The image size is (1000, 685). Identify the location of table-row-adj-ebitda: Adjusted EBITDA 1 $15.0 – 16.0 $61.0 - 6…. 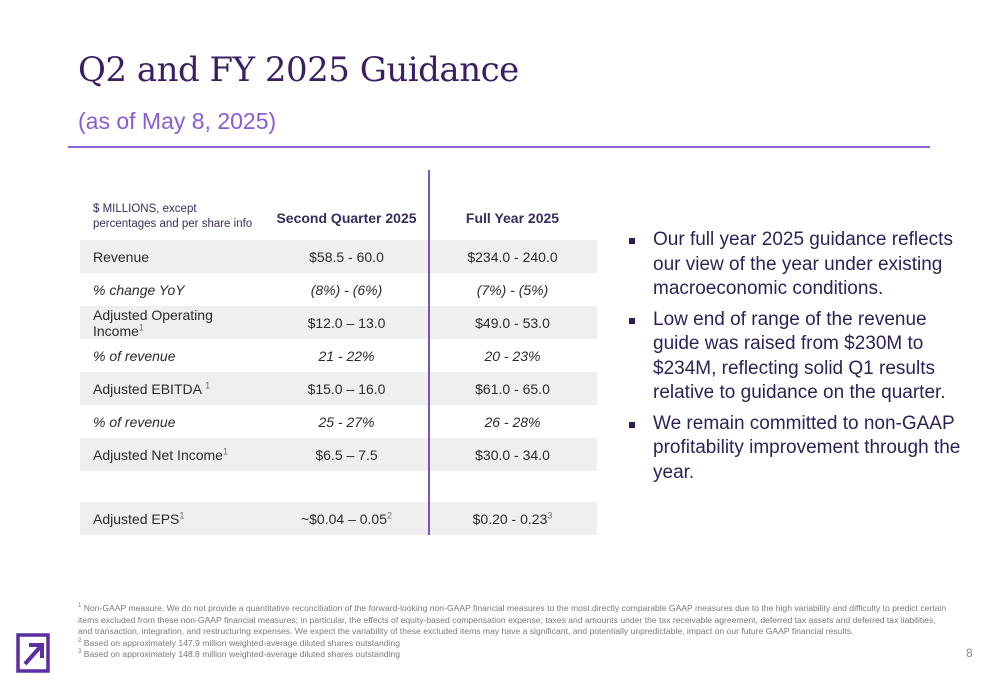
(338, 388).